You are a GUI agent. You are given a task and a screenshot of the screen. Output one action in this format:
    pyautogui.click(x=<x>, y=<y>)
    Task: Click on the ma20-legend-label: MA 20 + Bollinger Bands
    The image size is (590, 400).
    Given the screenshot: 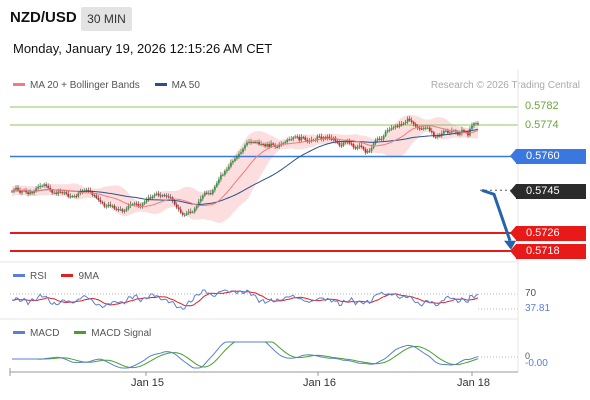 What is the action you would take?
    pyautogui.click(x=85, y=85)
    